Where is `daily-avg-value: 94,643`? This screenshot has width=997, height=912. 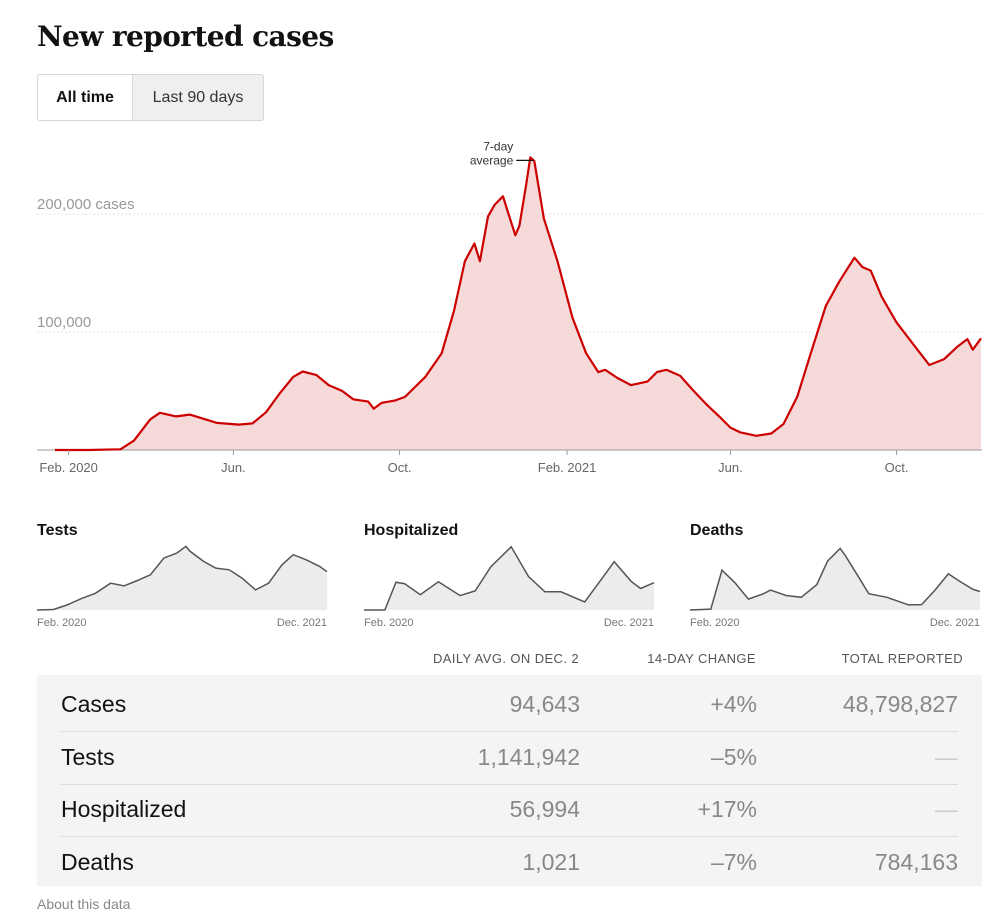 daily-avg-value: 94,643 is located at coordinates (544, 704).